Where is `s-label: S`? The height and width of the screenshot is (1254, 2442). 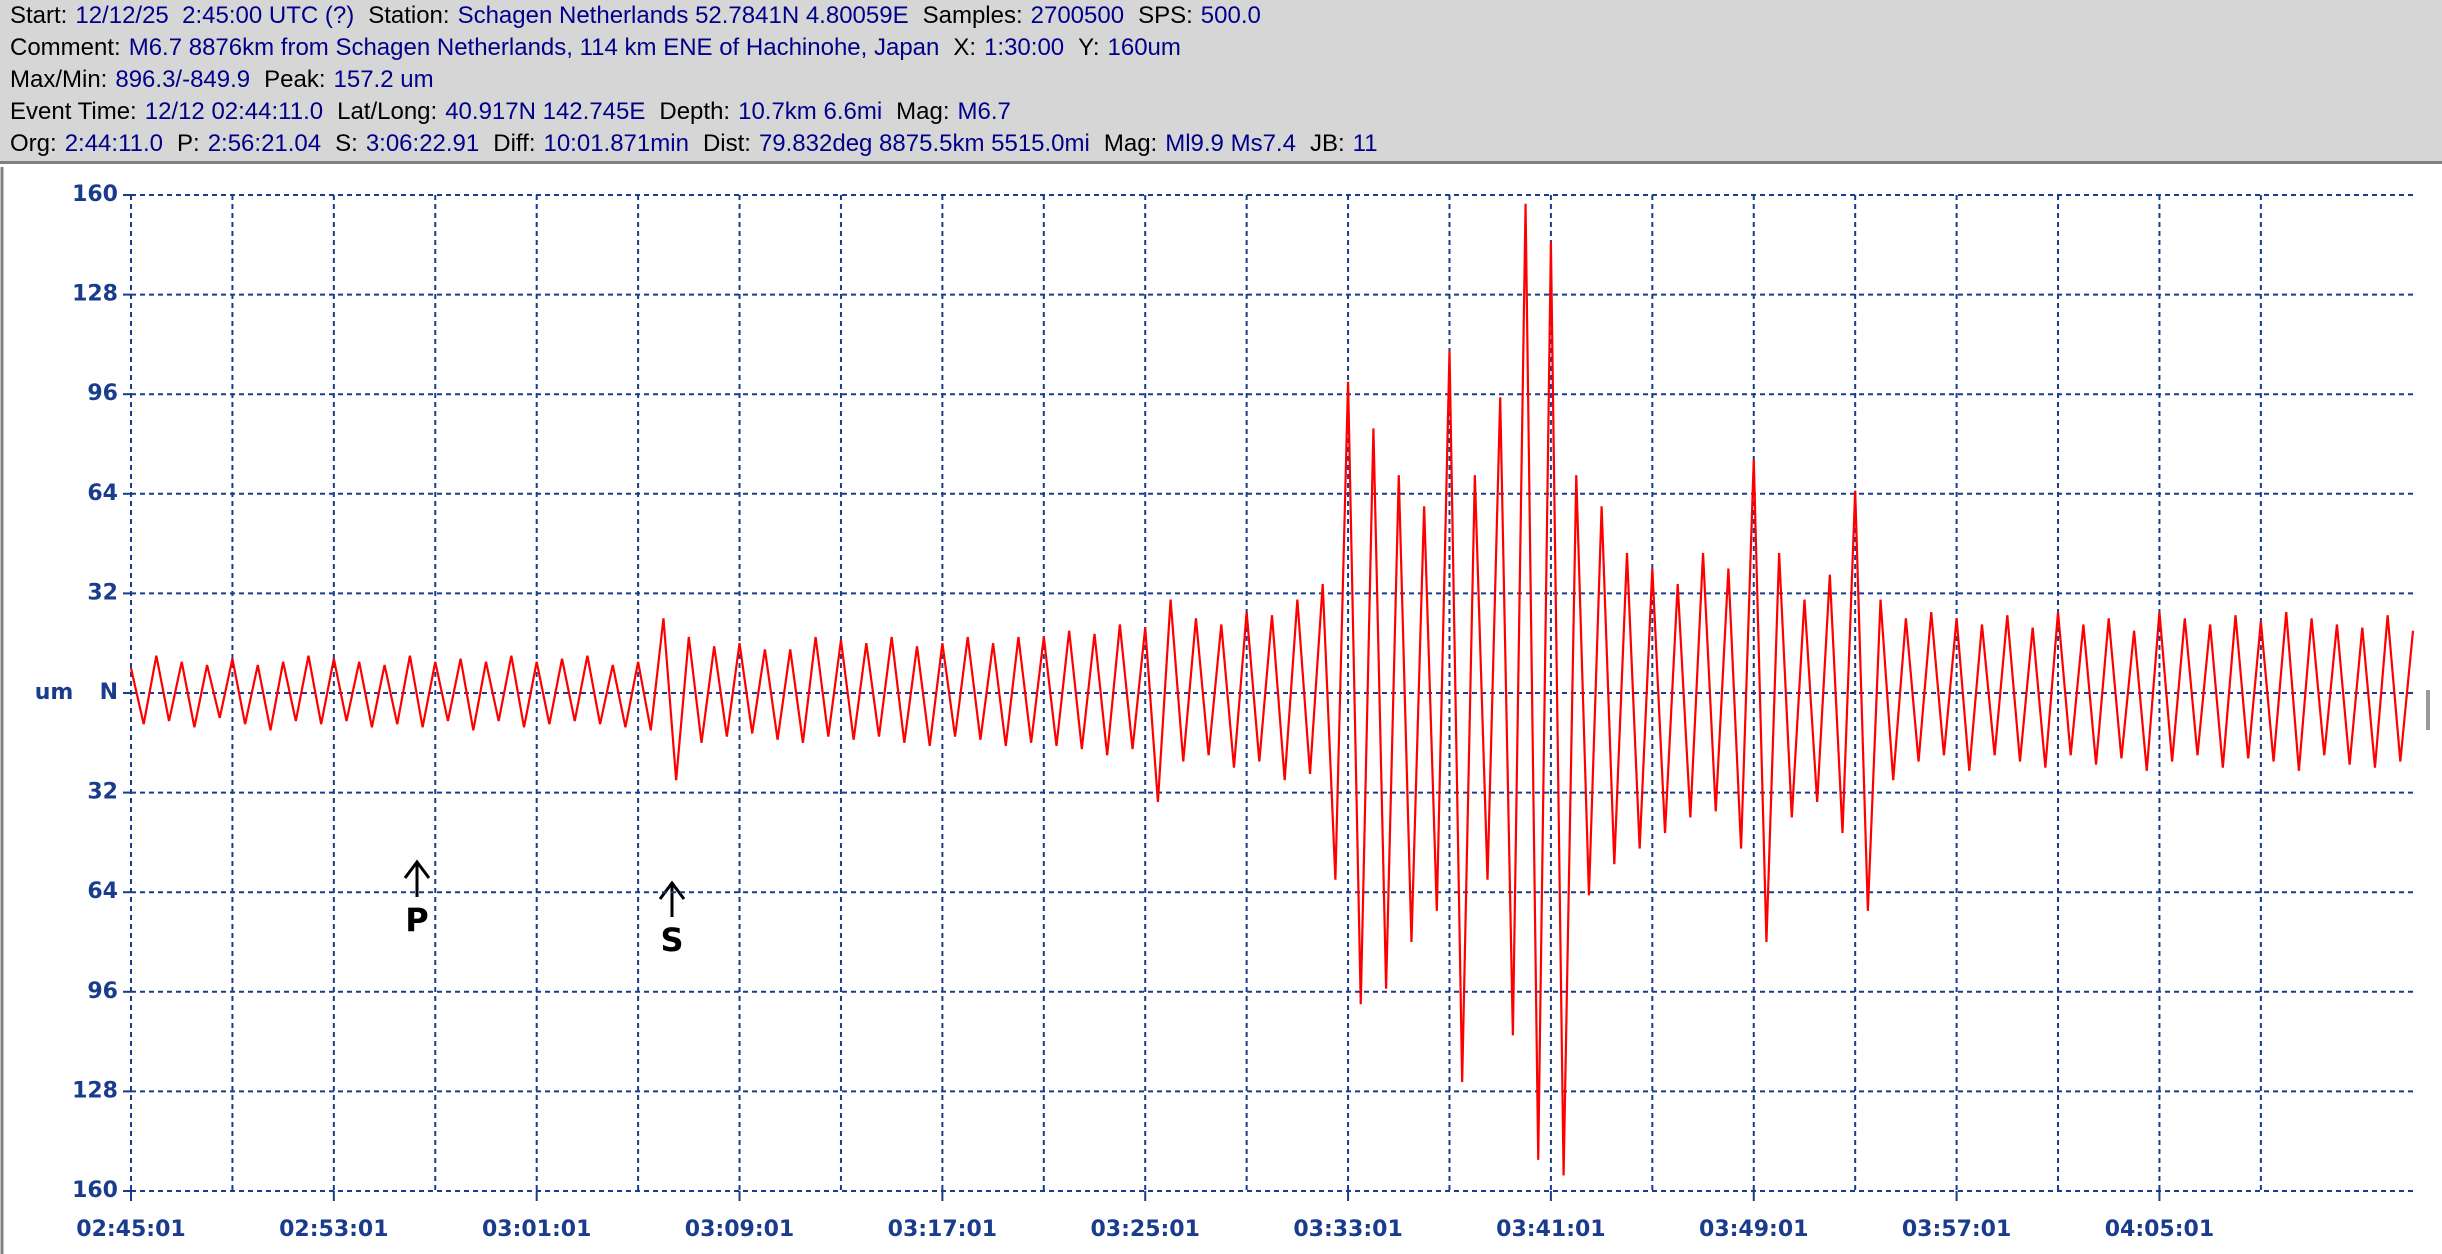
s-label: S is located at coordinates (671, 940).